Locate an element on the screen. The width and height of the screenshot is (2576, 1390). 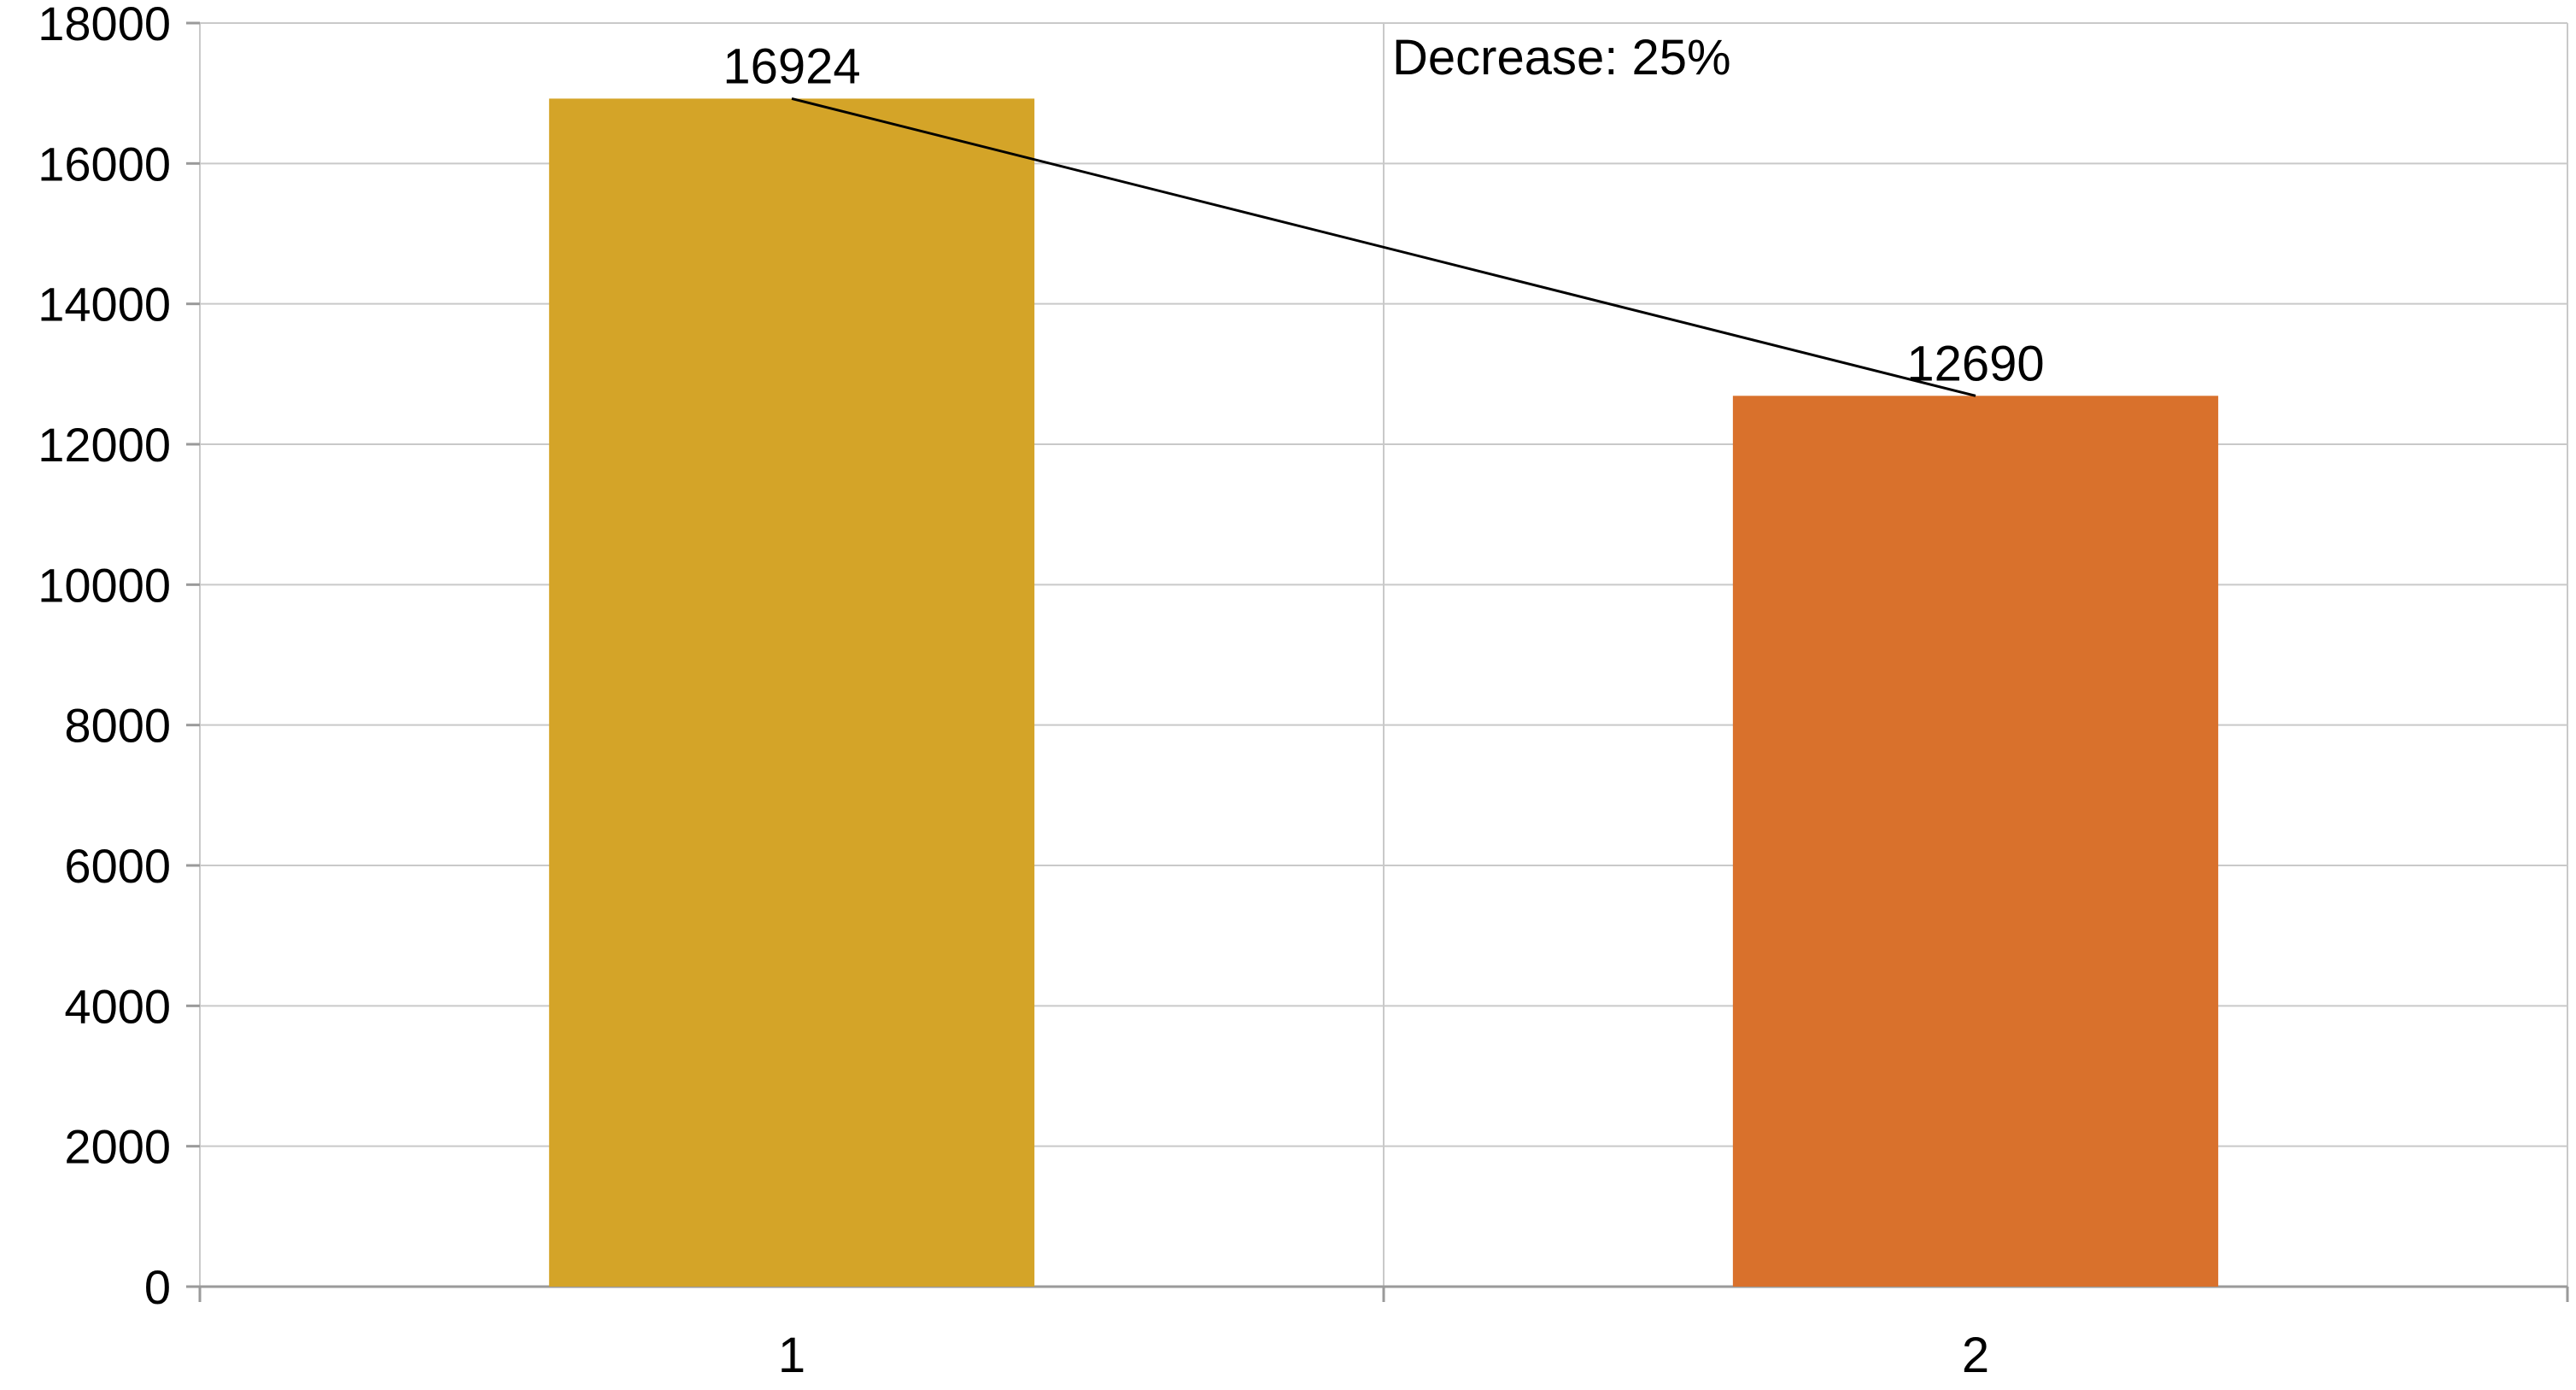
y-tick-label-14000: 14000 is located at coordinates (104, 304).